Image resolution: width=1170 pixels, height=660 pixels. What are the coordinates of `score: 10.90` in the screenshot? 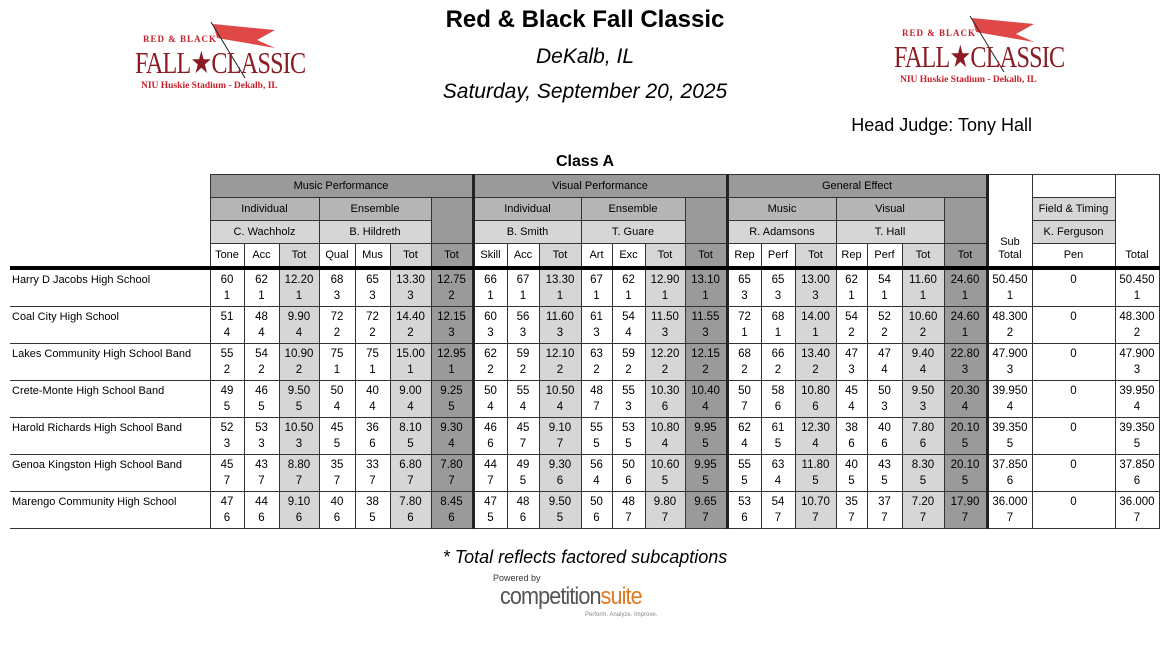 It's located at (299, 354).